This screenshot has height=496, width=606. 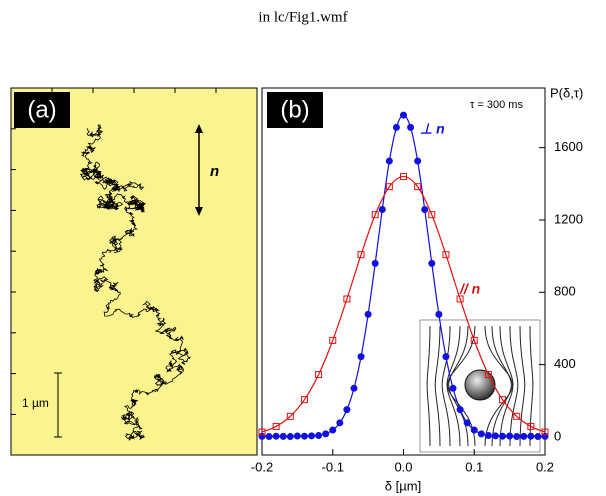 I want to click on x-tick-label: 0.1, so click(x=474, y=466).